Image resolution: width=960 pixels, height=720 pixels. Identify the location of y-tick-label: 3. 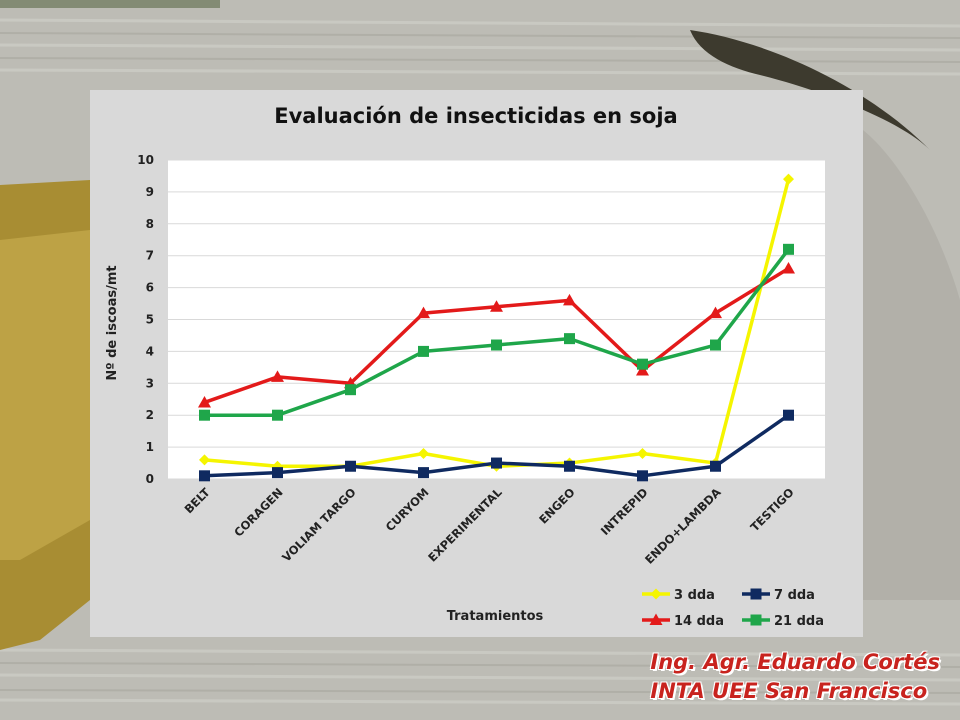
(150, 383).